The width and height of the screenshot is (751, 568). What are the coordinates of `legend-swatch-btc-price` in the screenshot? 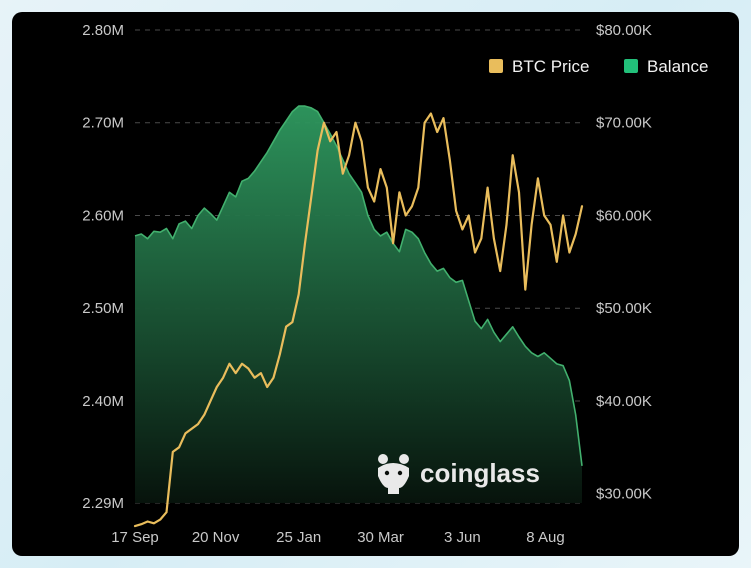 It's located at (496, 66).